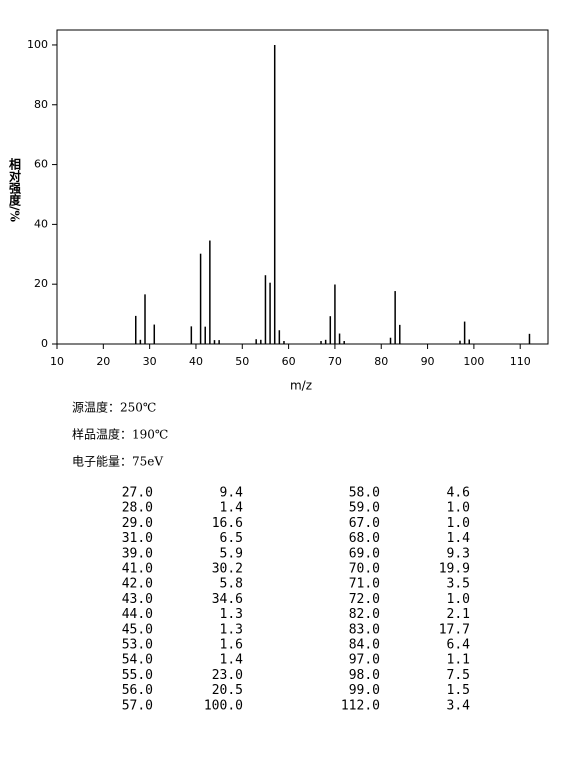 The image size is (570, 766). What do you see at coordinates (137, 629) in the screenshot?
I see `table-mz: 45.0` at bounding box center [137, 629].